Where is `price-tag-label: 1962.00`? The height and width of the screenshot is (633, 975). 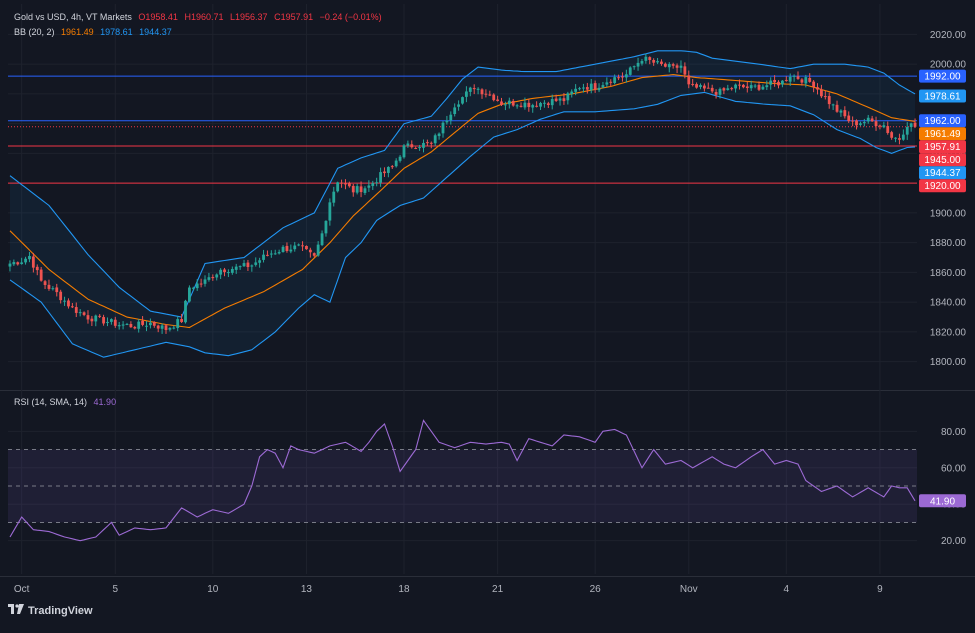
price-tag-label: 1962.00 is located at coordinates (942, 121).